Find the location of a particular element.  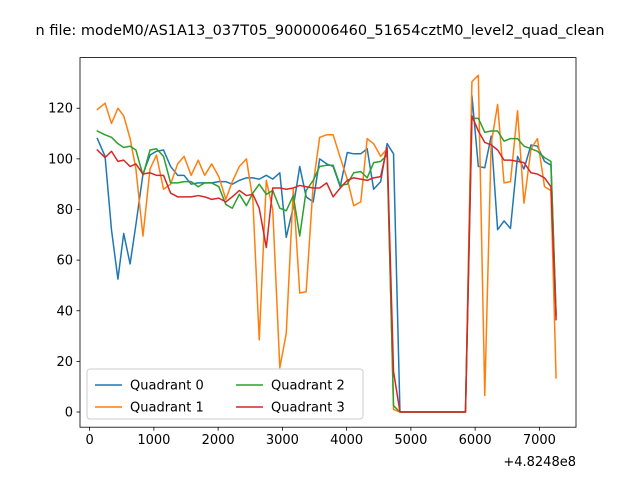

x-tick-label: 5000 is located at coordinates (410, 440).